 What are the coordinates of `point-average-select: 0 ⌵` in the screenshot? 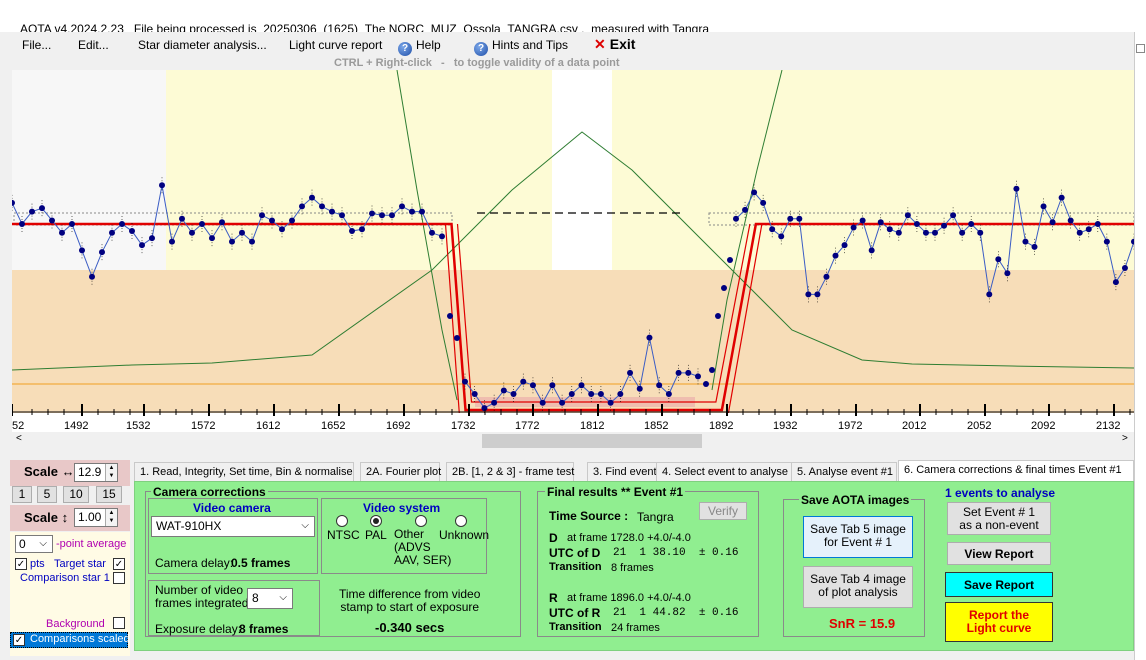 It's located at (34, 544).